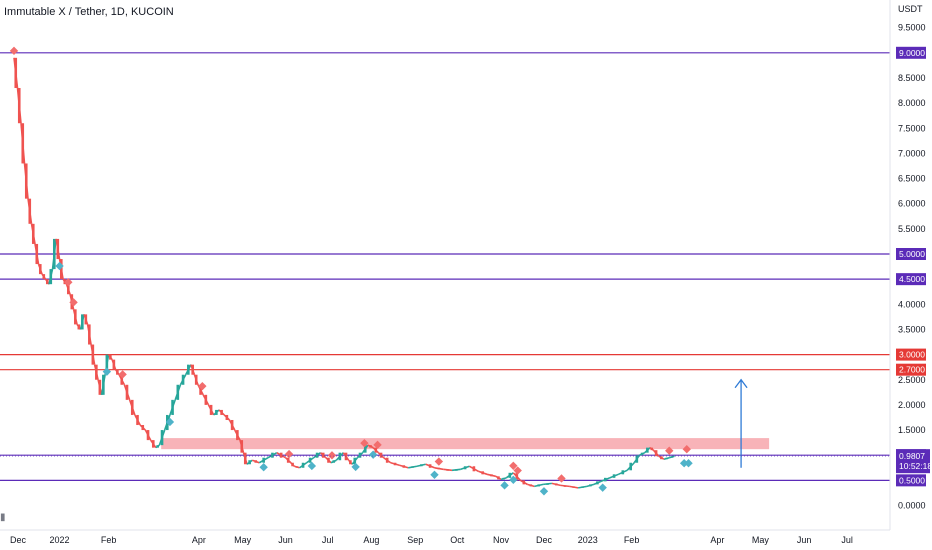  I want to click on target-arrow-layer, so click(741, 423).